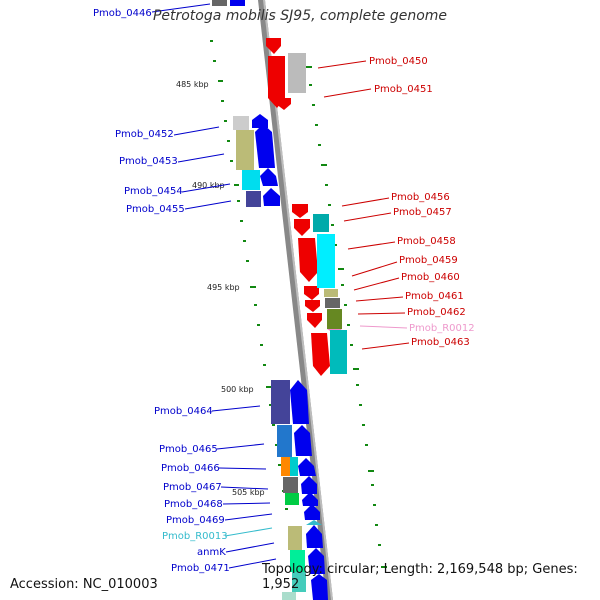 The height and width of the screenshot is (600, 600). What do you see at coordinates (283, 104) in the screenshot?
I see `gene-pmob-0450-tip` at bounding box center [283, 104].